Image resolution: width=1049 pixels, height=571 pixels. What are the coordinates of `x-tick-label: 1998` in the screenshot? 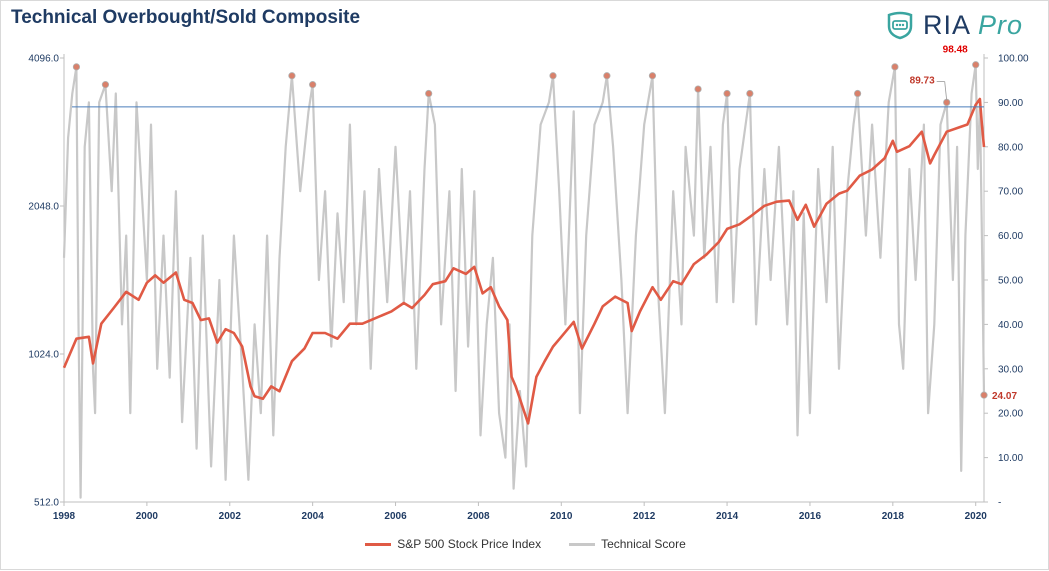 It's located at (64, 516).